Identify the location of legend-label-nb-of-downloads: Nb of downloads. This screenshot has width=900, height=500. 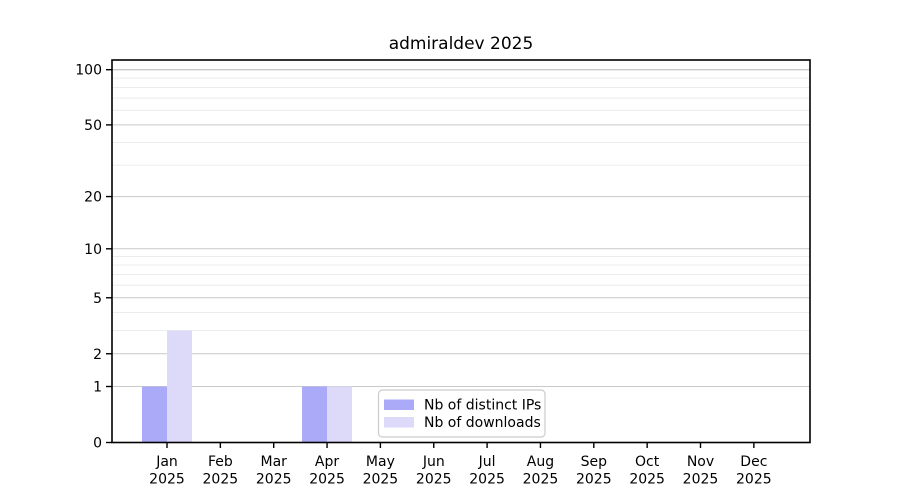
(482, 423).